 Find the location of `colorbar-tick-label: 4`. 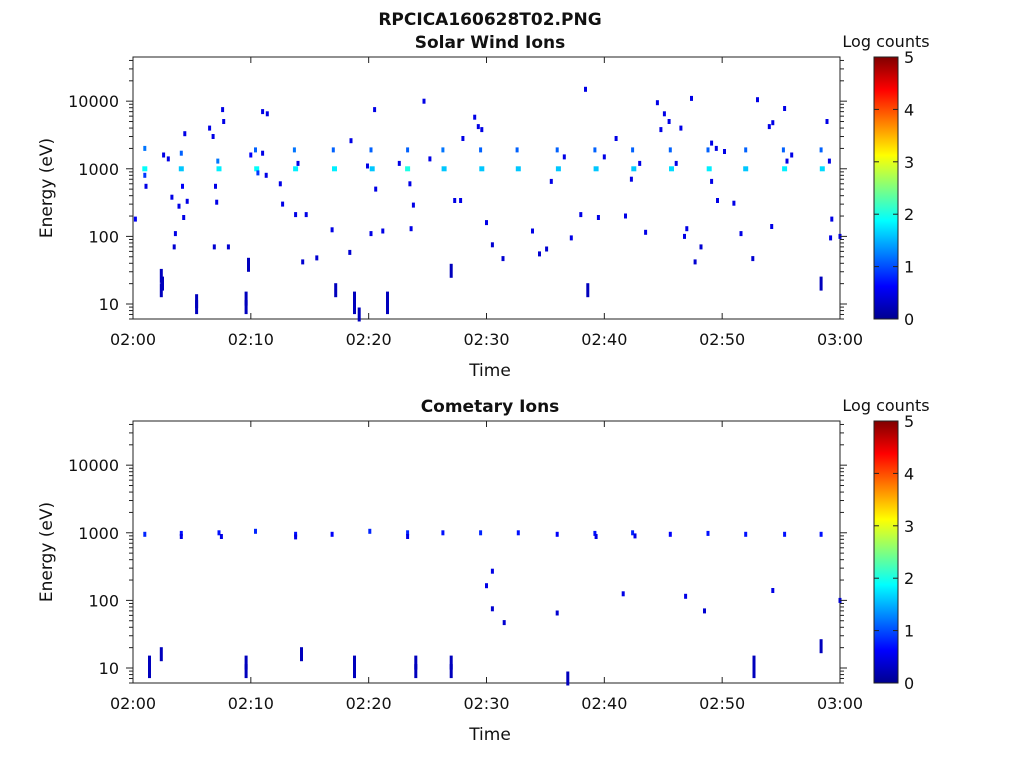

colorbar-tick-label: 4 is located at coordinates (909, 109).